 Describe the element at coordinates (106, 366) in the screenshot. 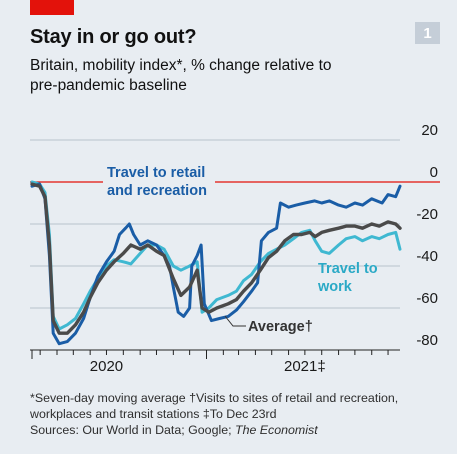

I see `x-tick-label: 2020` at that location.